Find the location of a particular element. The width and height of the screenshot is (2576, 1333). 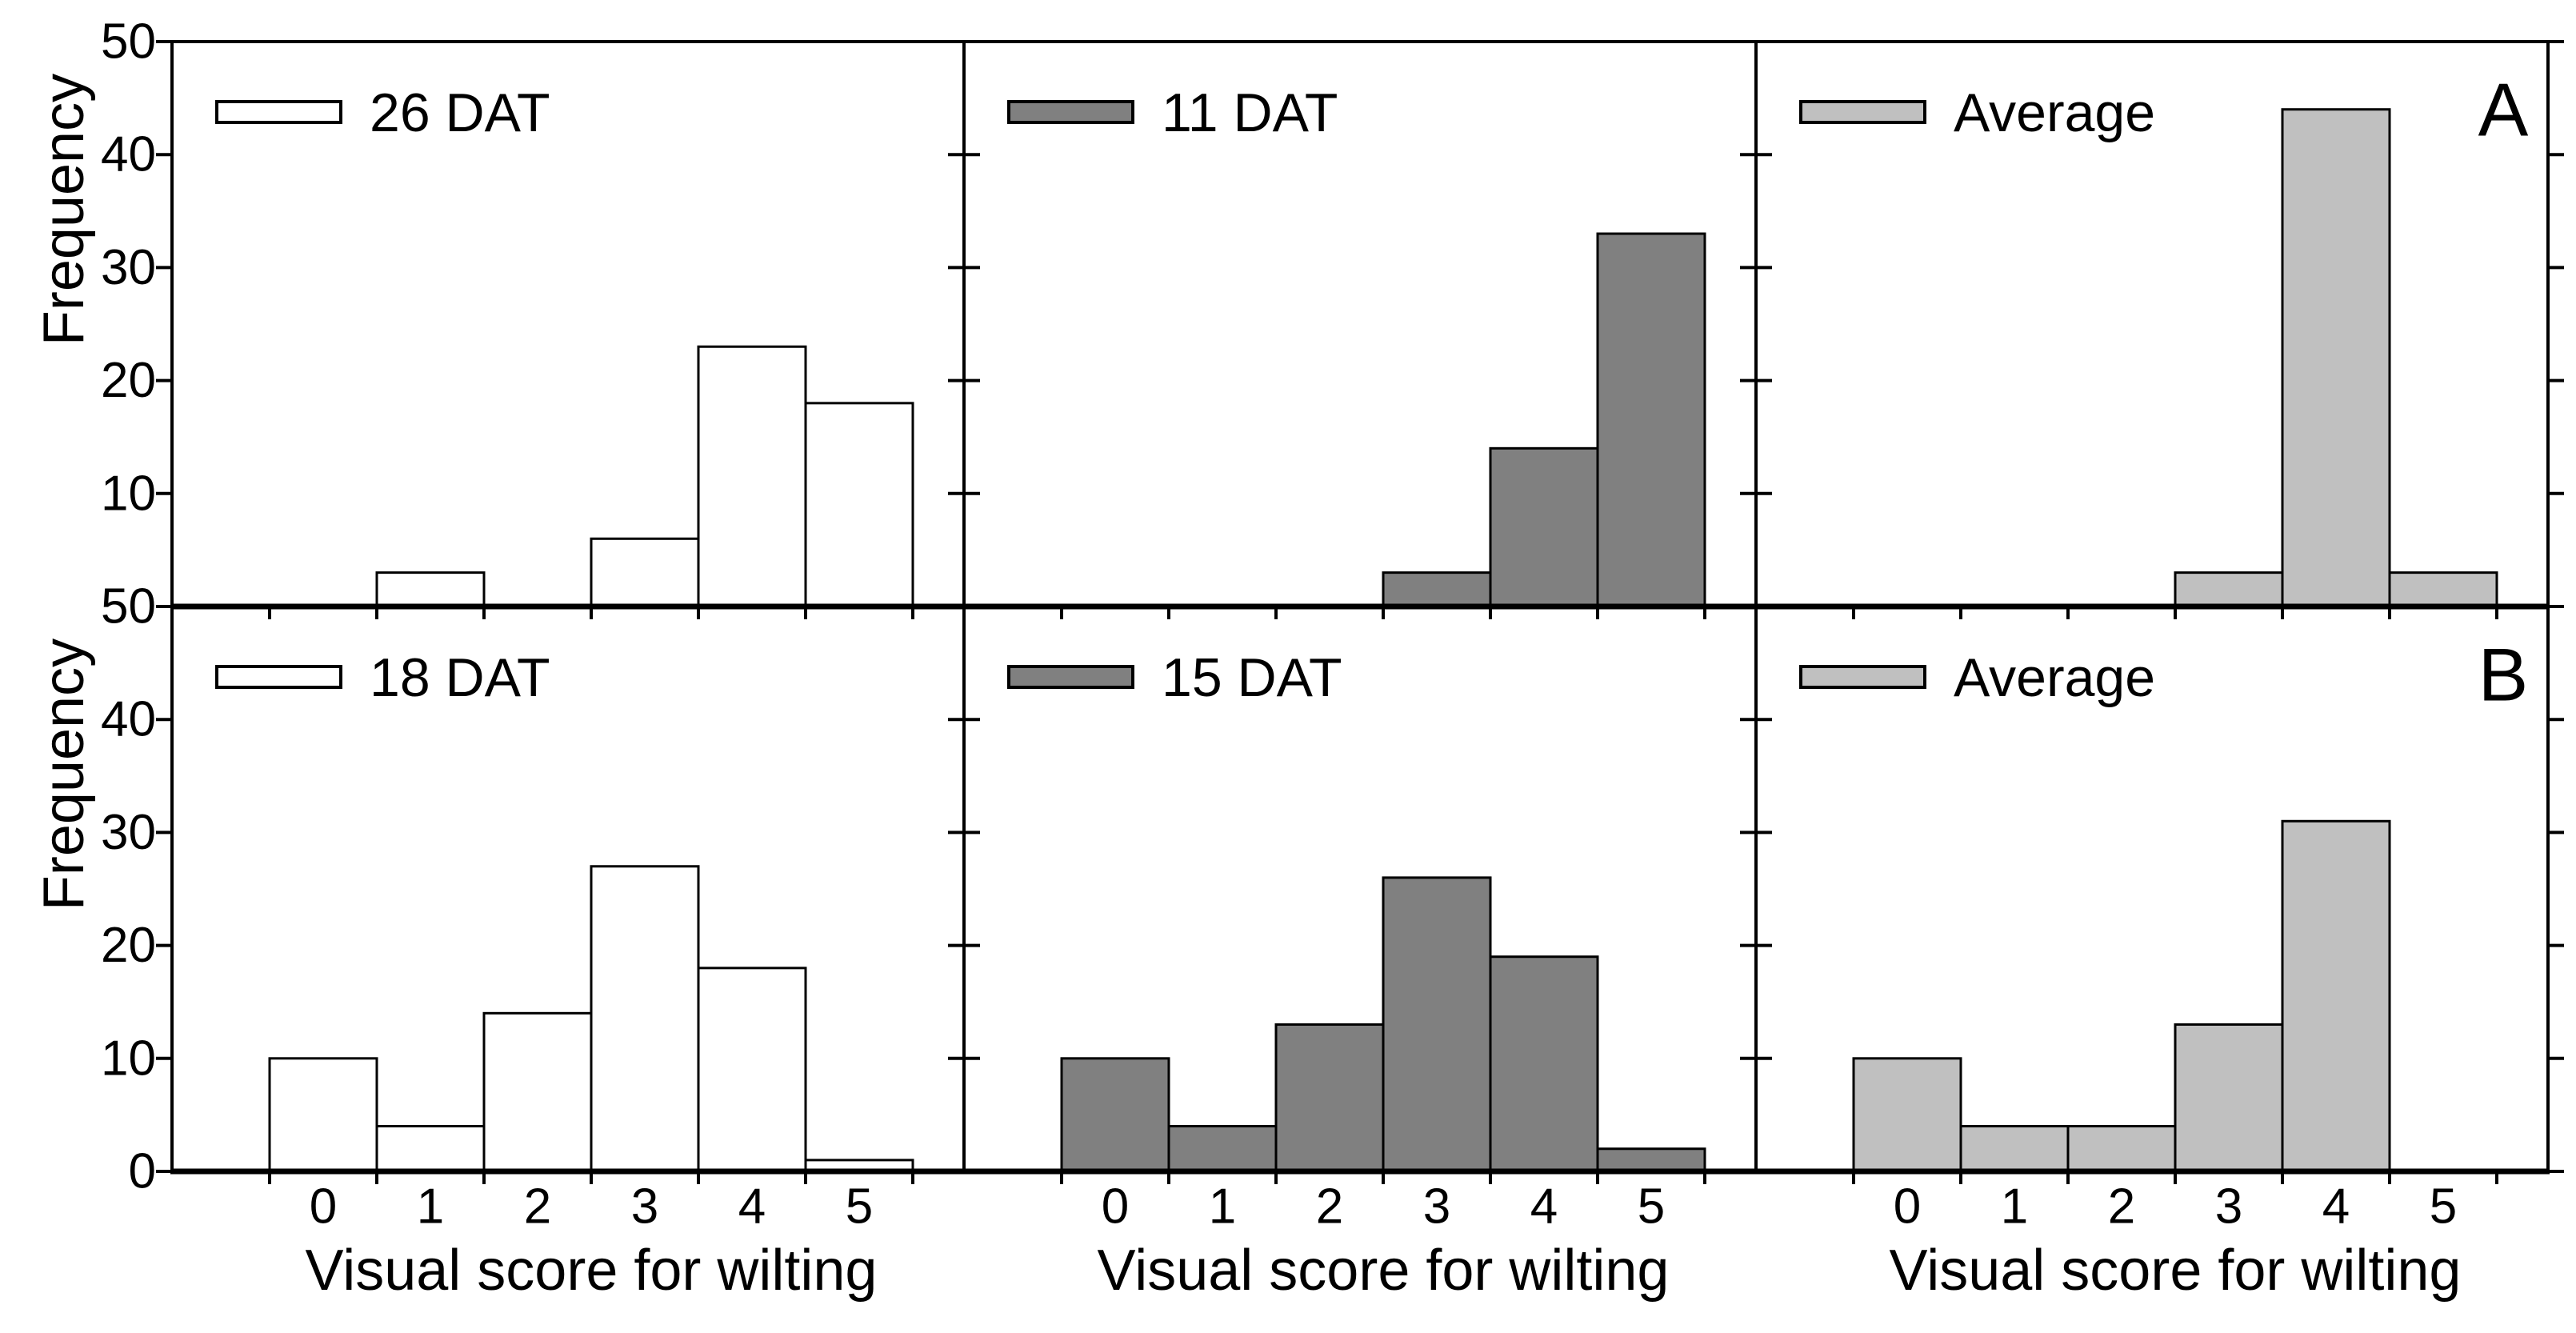

y-tick-label: 0 is located at coordinates (142, 1171).